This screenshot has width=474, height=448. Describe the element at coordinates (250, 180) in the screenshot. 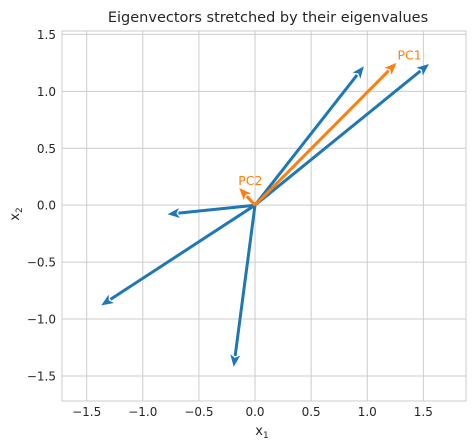

I see `pc-annotation: PC2` at that location.